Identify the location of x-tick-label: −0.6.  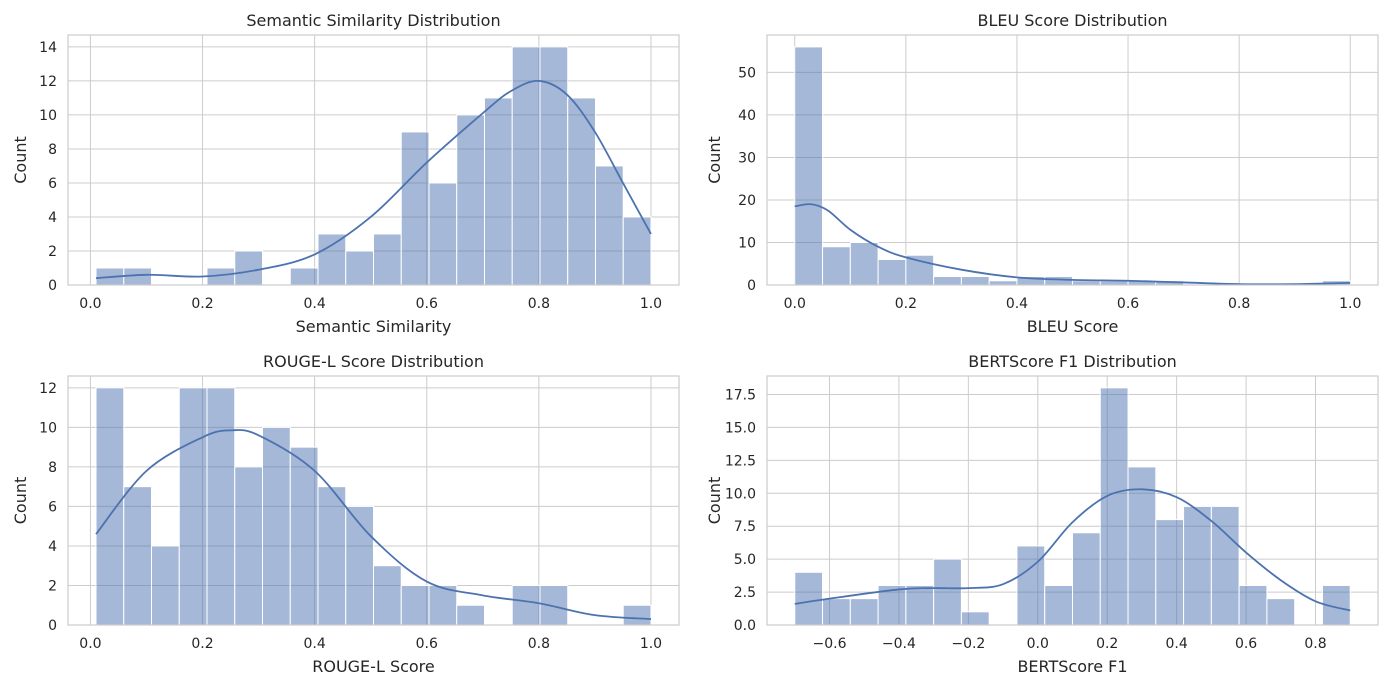
(829, 644).